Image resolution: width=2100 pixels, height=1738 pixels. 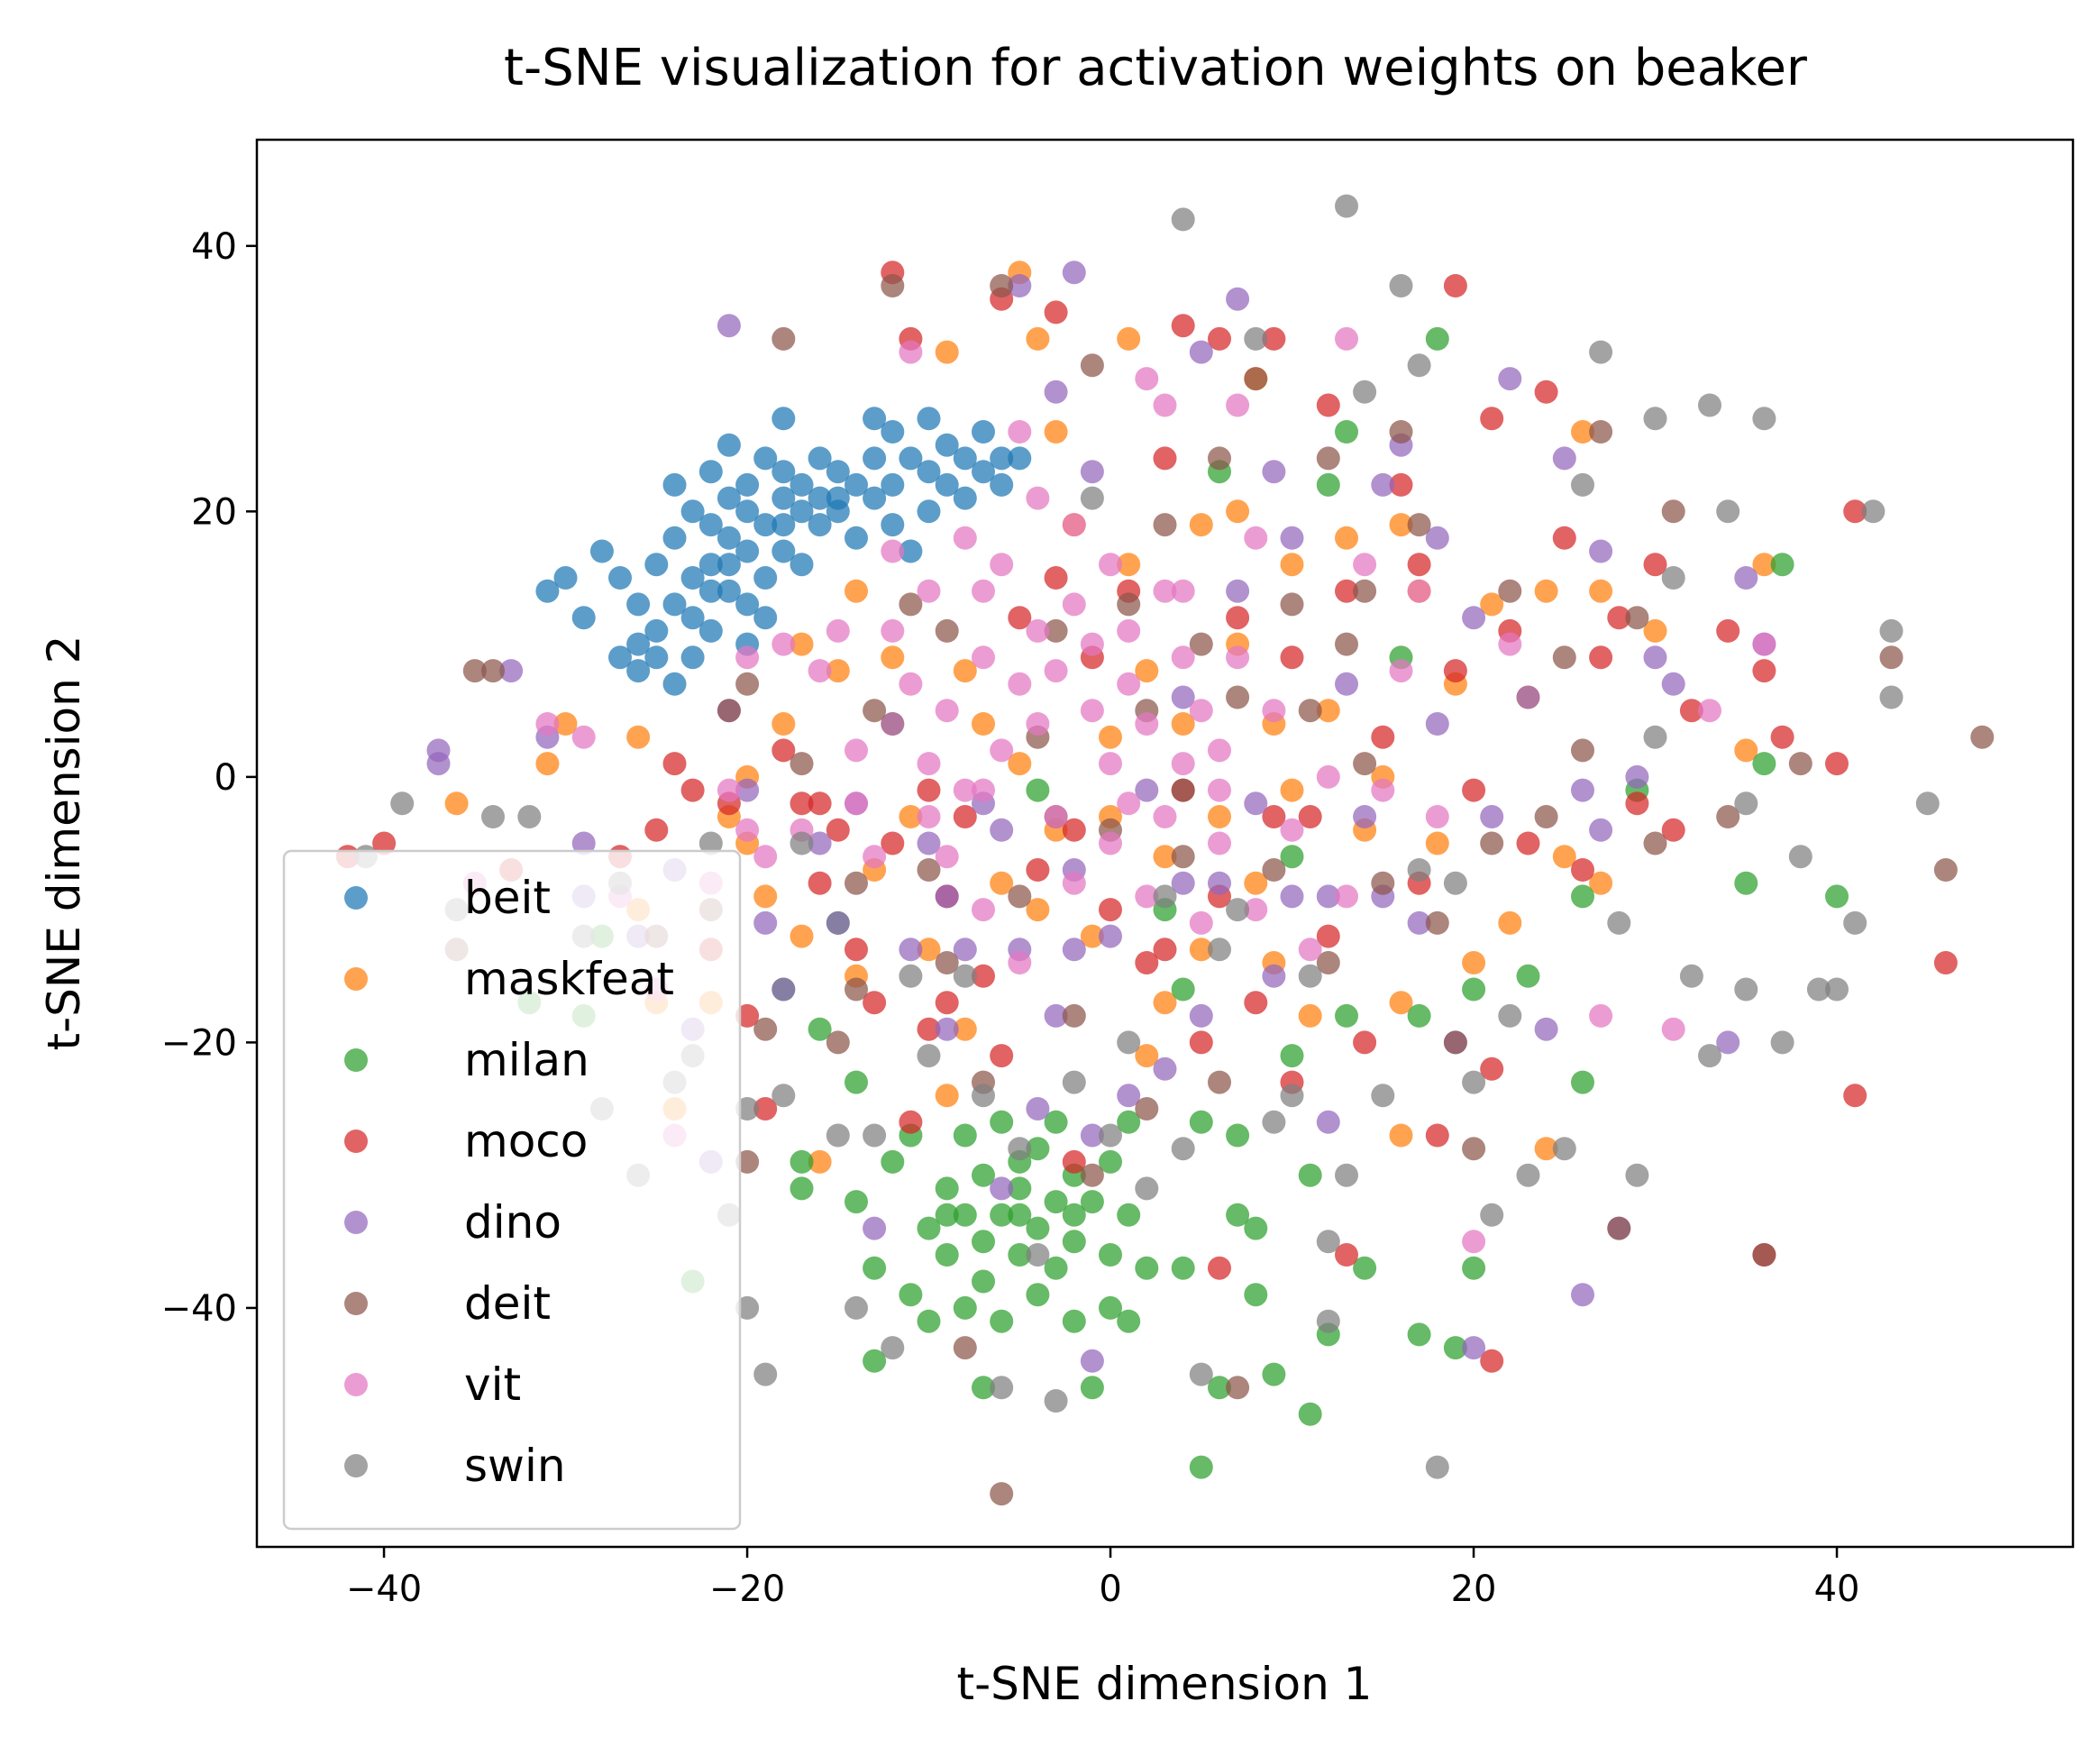 What do you see at coordinates (356, 1060) in the screenshot?
I see `legend-marker-milan` at bounding box center [356, 1060].